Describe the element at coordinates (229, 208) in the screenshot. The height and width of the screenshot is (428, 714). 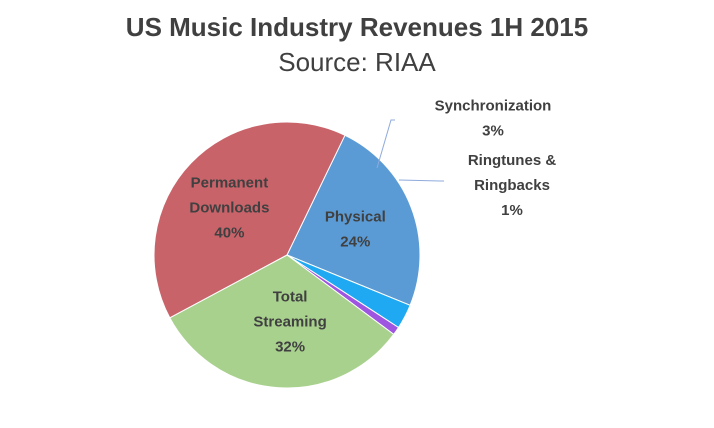
I see `data-label-permanent-downloads: Permanent Downloads 40%` at that location.